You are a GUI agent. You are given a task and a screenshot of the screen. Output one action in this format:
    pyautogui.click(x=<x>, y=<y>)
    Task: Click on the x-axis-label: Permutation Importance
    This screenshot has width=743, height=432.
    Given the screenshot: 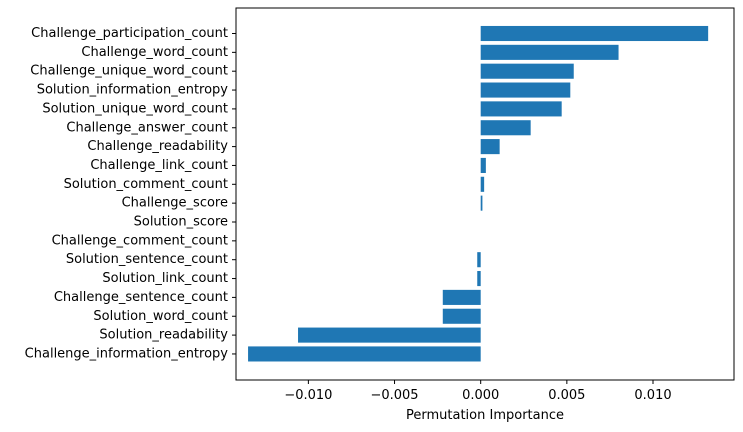 What is the action you would take?
    pyautogui.click(x=485, y=415)
    